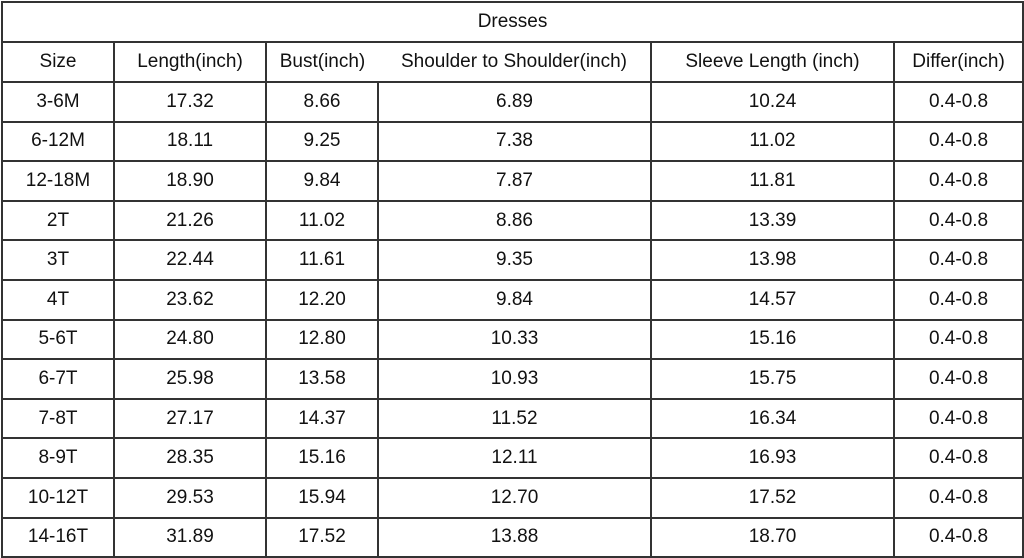 The height and width of the screenshot is (558, 1024). I want to click on column-header-bust: Bust(inch), so click(321, 62).